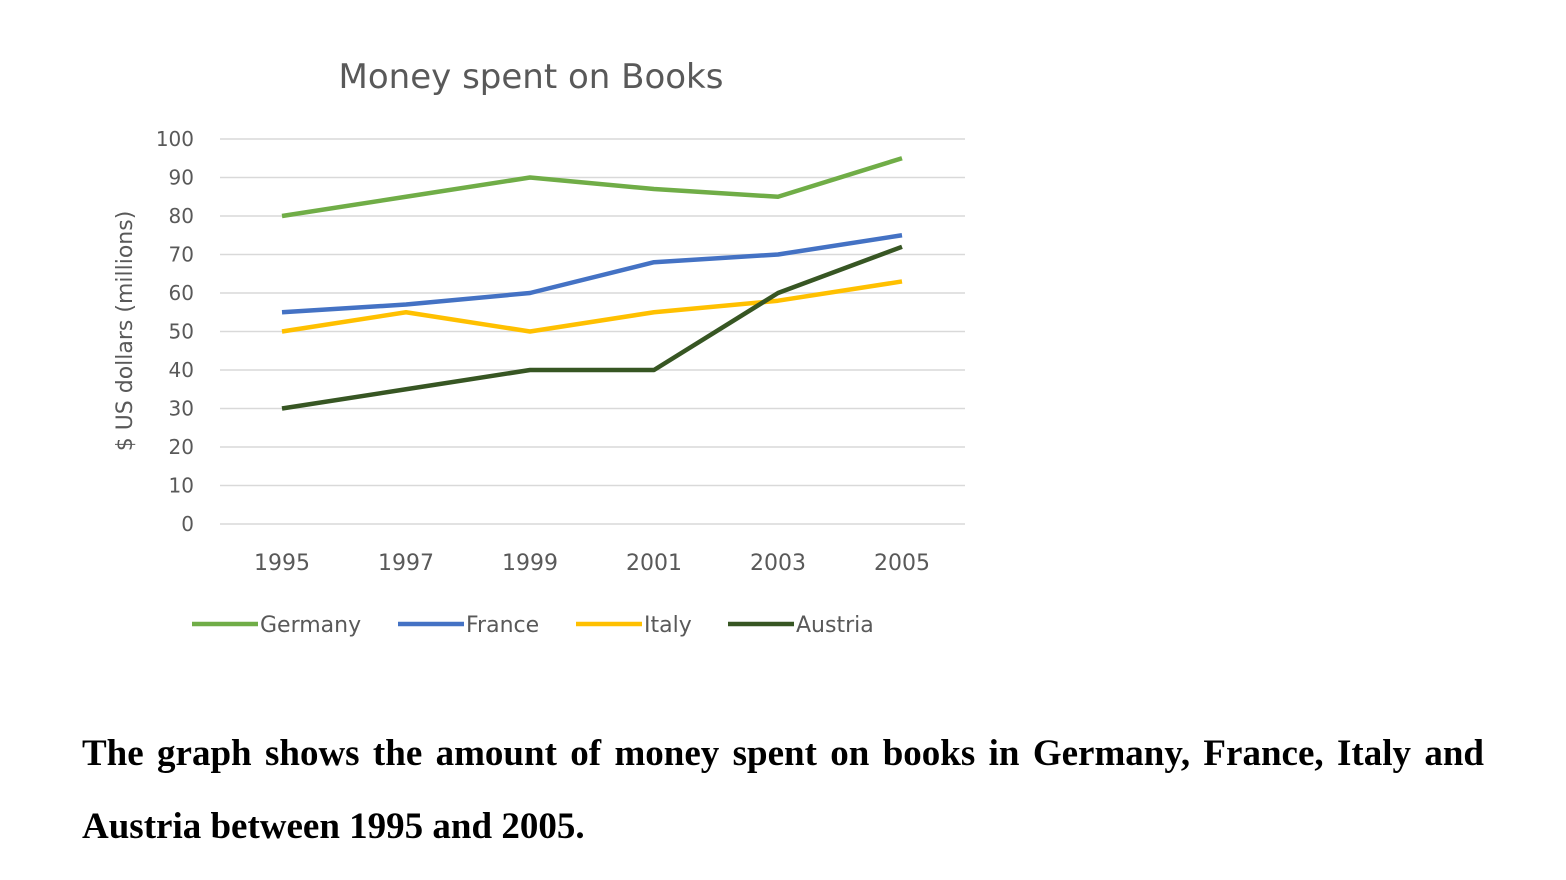  Describe the element at coordinates (181, 293) in the screenshot. I see `y-tick-label: 60` at that location.